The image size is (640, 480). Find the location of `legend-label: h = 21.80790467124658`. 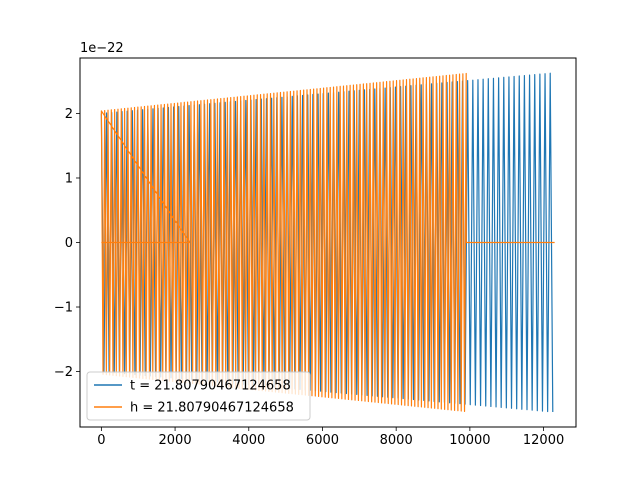

legend-label: h = 21.80790467124658 is located at coordinates (212, 408).